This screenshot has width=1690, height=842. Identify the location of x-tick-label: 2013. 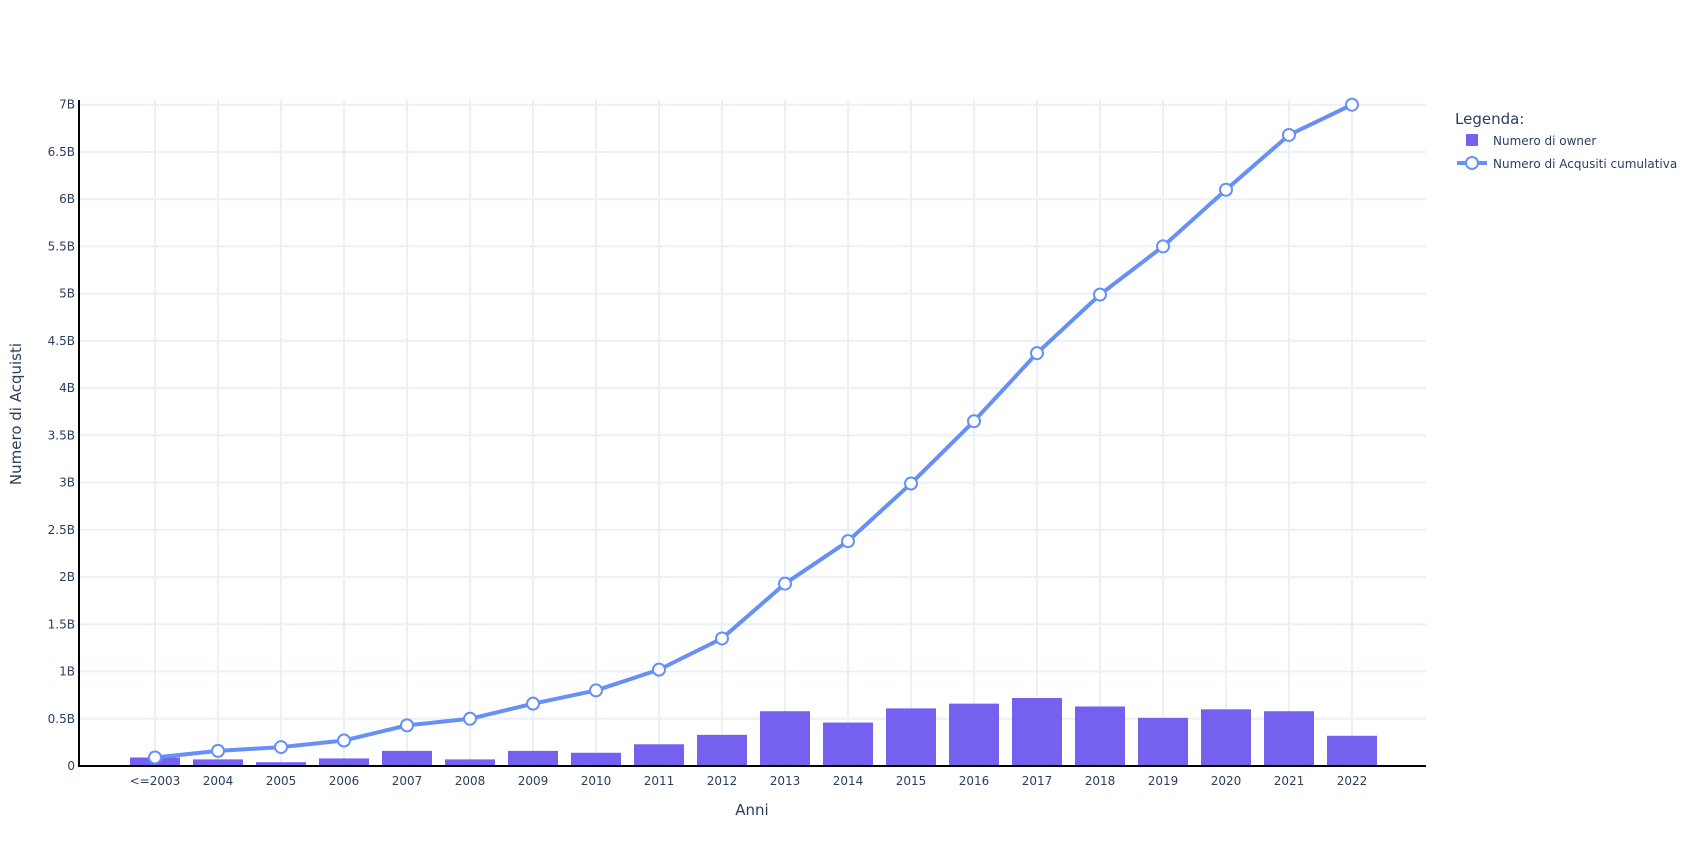
(785, 781).